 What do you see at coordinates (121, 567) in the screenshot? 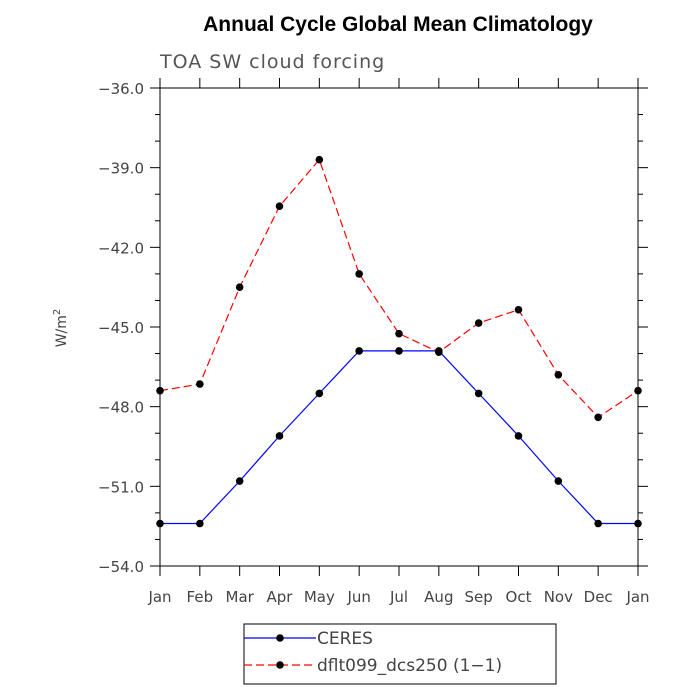
I see `y-tick-label: −54.0` at bounding box center [121, 567].